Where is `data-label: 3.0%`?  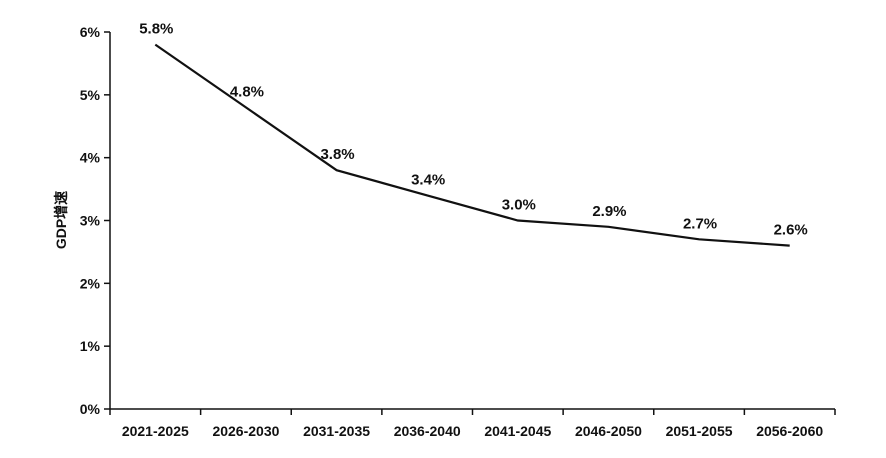
data-label: 3.0% is located at coordinates (519, 205).